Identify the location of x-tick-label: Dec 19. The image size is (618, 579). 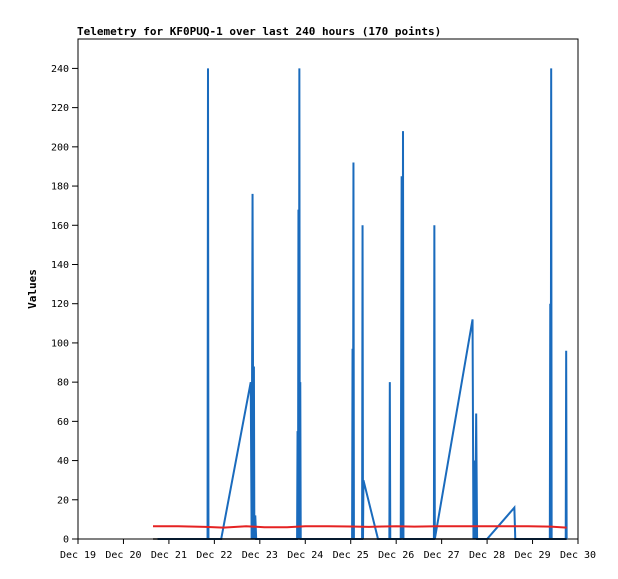
(78, 555).